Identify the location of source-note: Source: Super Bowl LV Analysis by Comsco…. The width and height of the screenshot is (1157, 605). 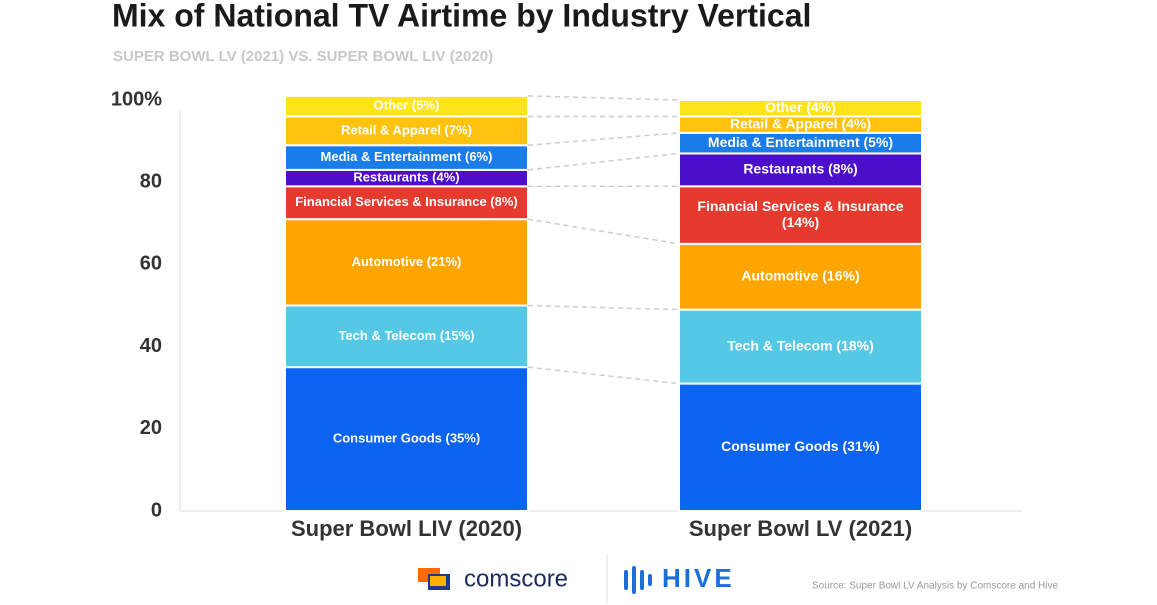
(935, 586).